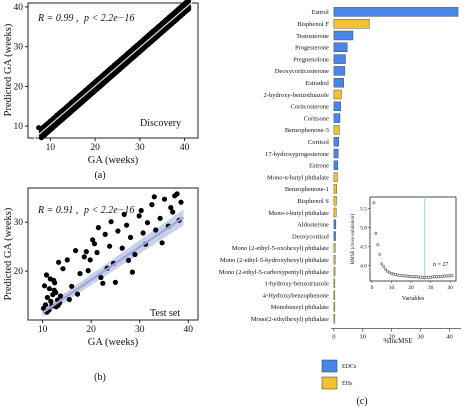 Image resolution: width=474 pixels, height=410 pixels. What do you see at coordinates (297, 154) in the screenshot?
I see `category-label: 17-hydroxyprogesterone` at bounding box center [297, 154].